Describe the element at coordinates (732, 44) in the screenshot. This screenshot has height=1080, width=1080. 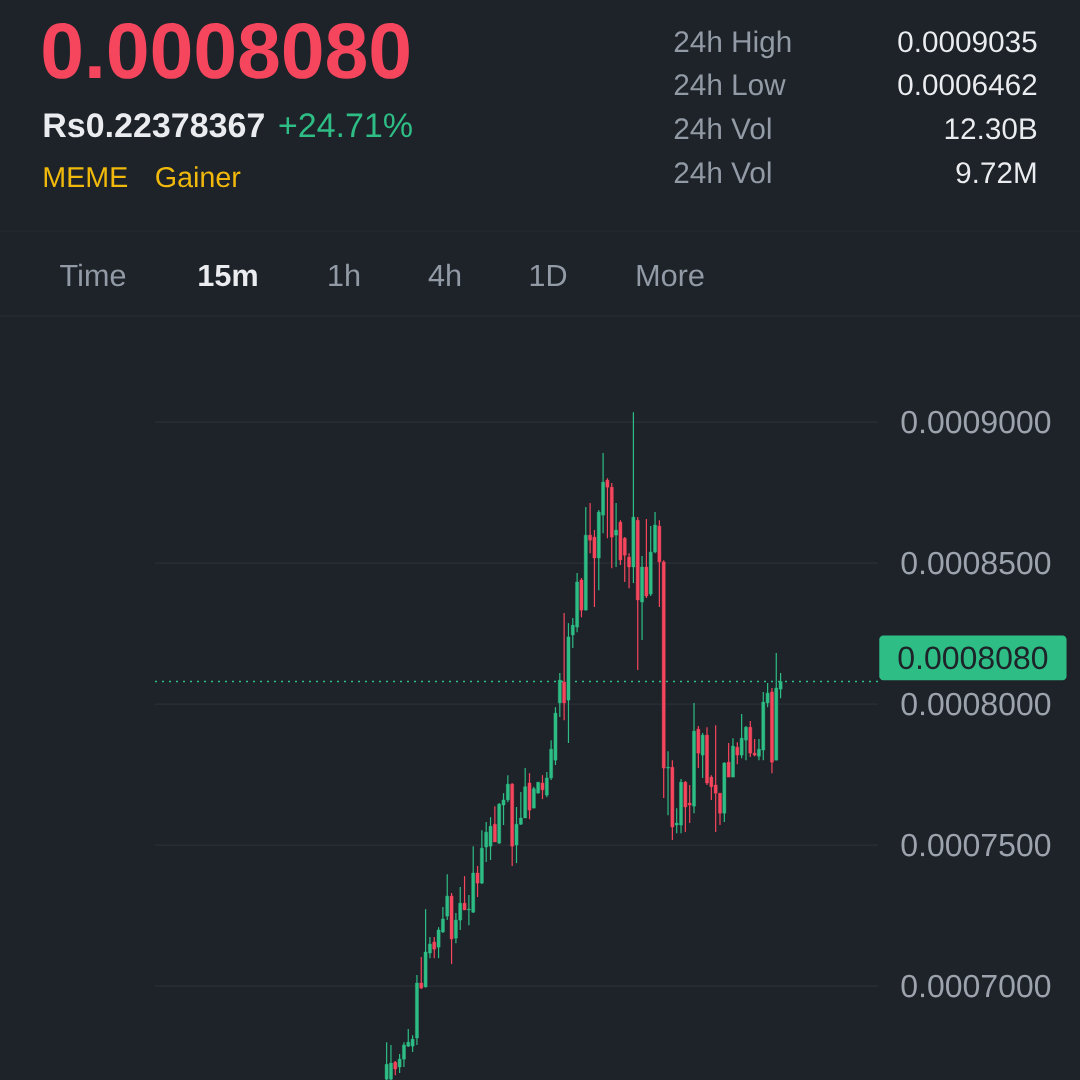
I see `text: 24h High` at that location.